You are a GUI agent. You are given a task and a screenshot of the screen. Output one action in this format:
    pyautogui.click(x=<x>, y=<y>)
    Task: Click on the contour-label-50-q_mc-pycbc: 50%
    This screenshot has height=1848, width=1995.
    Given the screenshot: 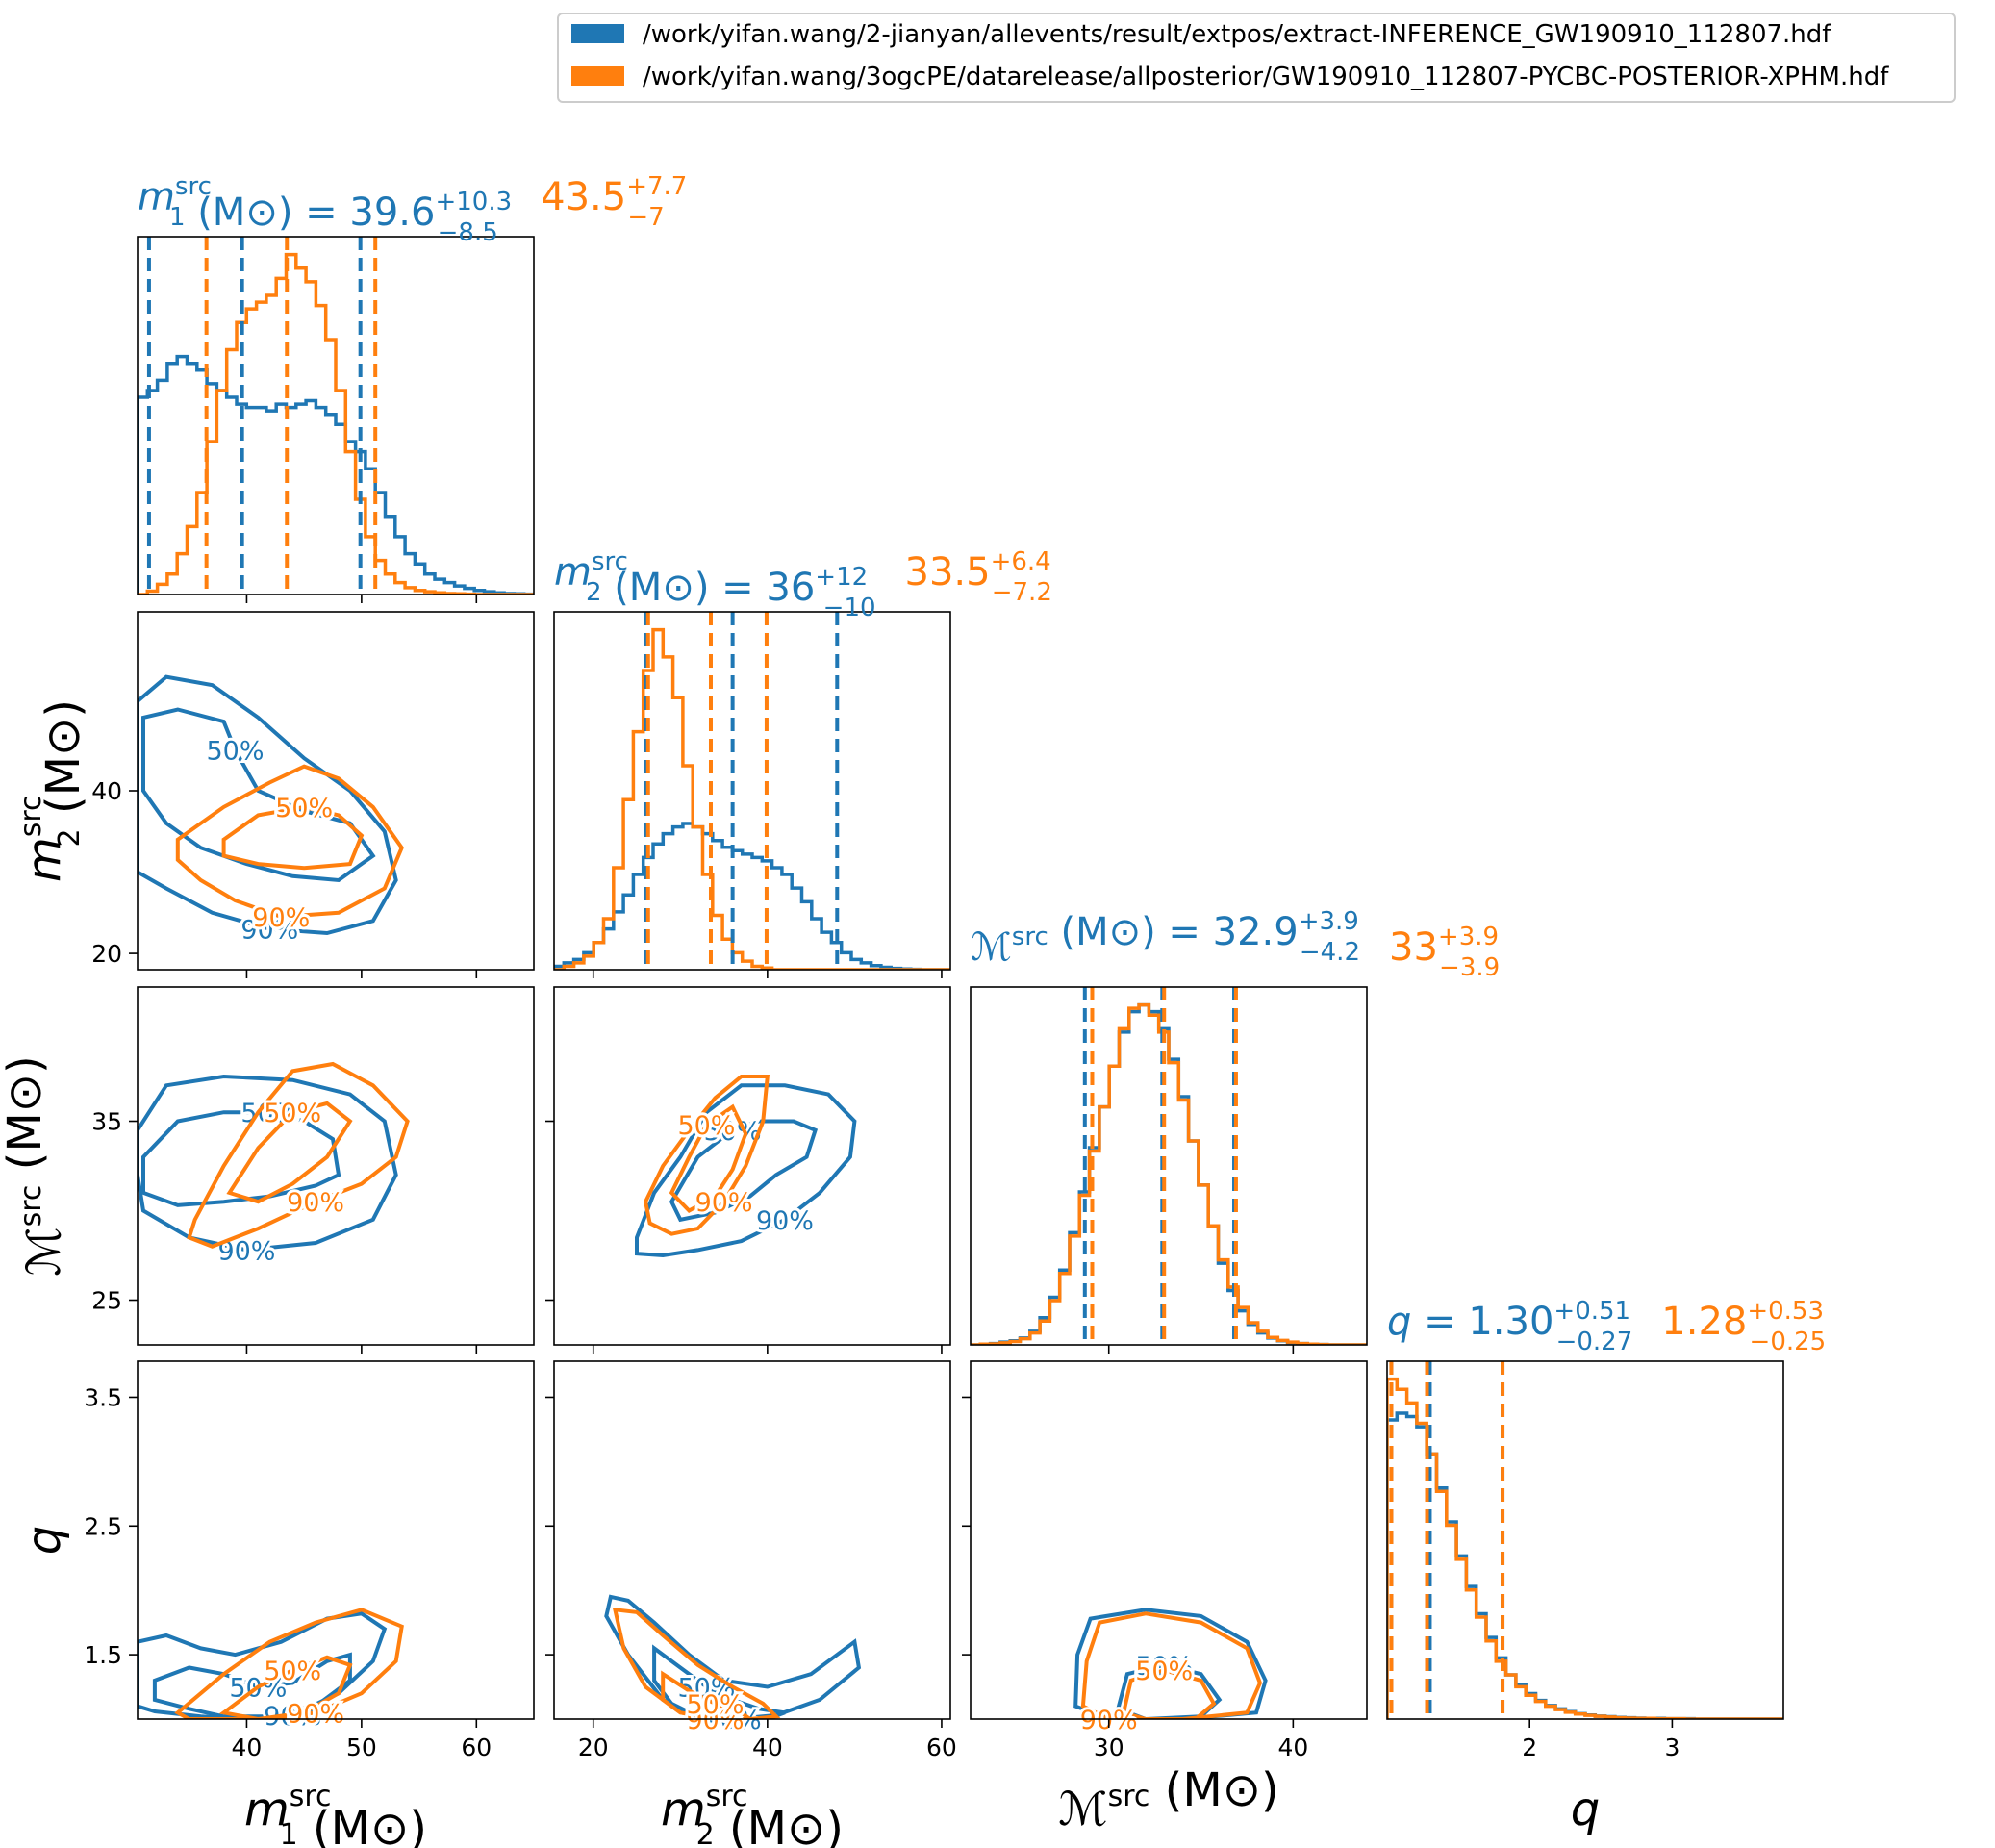 What is the action you would take?
    pyautogui.click(x=1164, y=1671)
    